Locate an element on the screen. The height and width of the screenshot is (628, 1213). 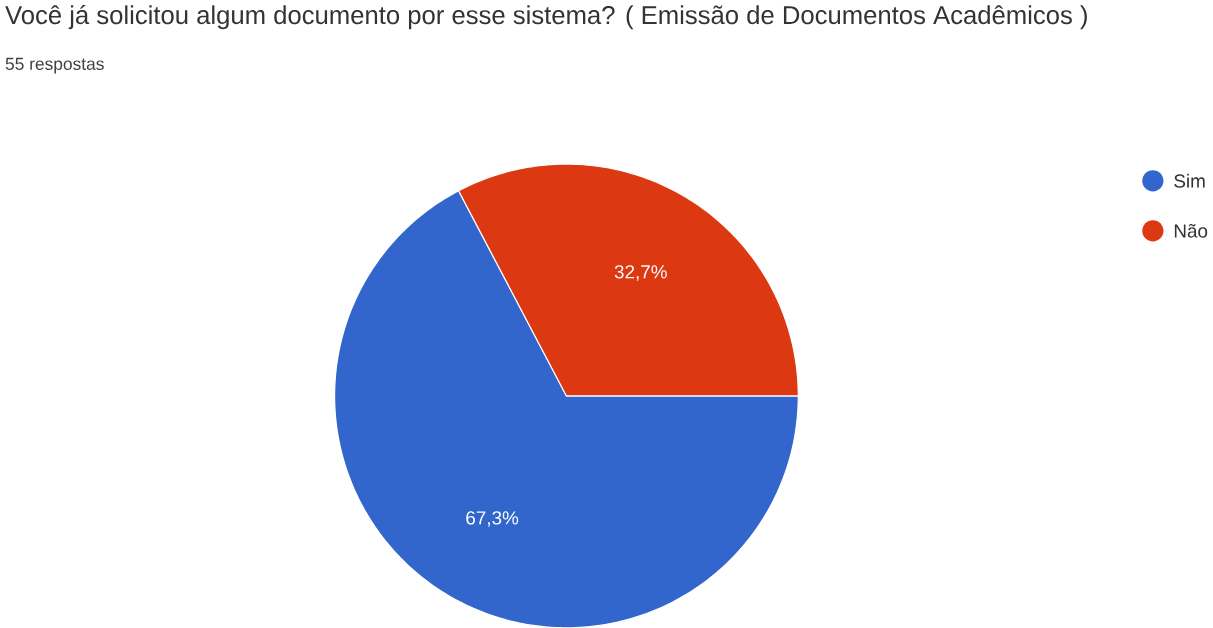
legend-label: Sim is located at coordinates (1189, 180).